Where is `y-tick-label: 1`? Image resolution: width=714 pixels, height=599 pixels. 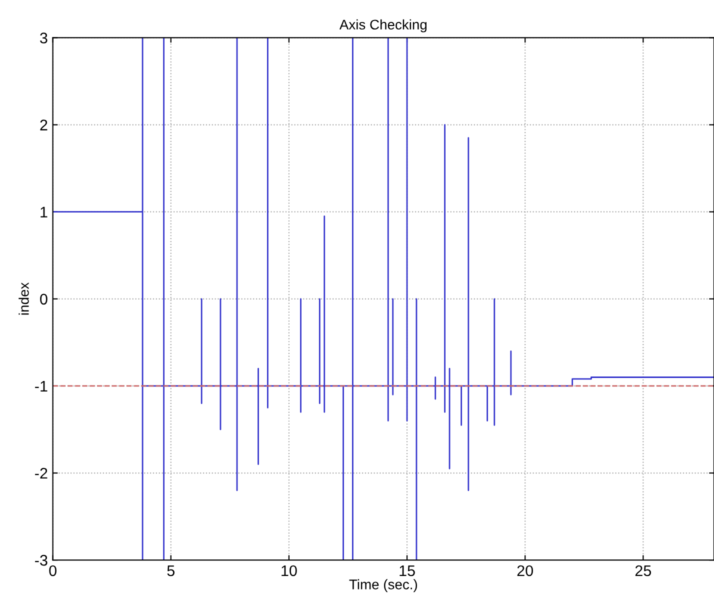
y-tick-label: 1 is located at coordinates (44, 212).